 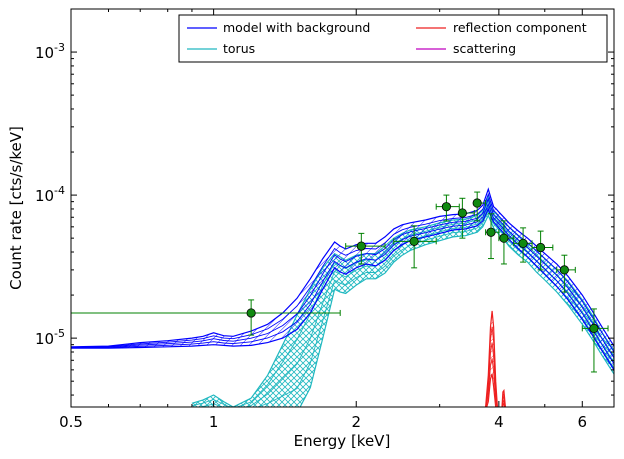 I want to click on reflection-curve-lower, so click(x=496, y=390).